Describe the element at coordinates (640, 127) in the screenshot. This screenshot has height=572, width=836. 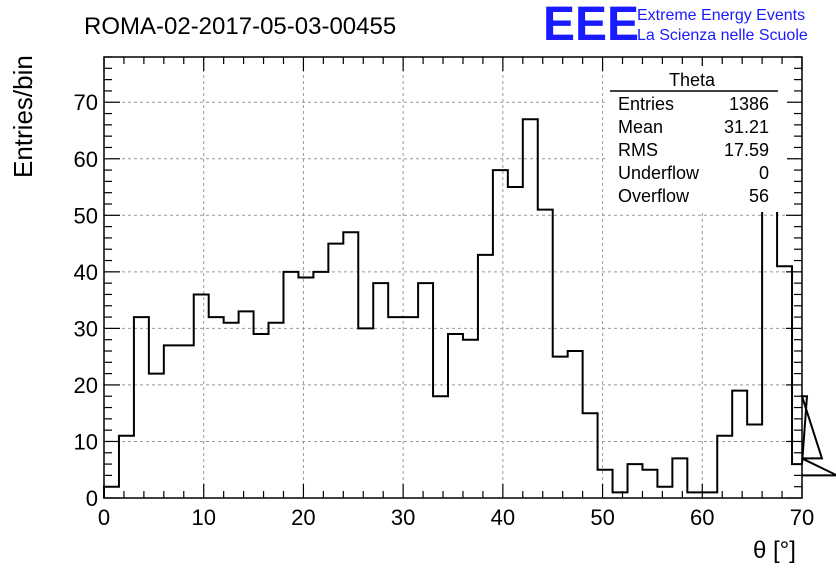
I see `stats-row-label: Mean` at that location.